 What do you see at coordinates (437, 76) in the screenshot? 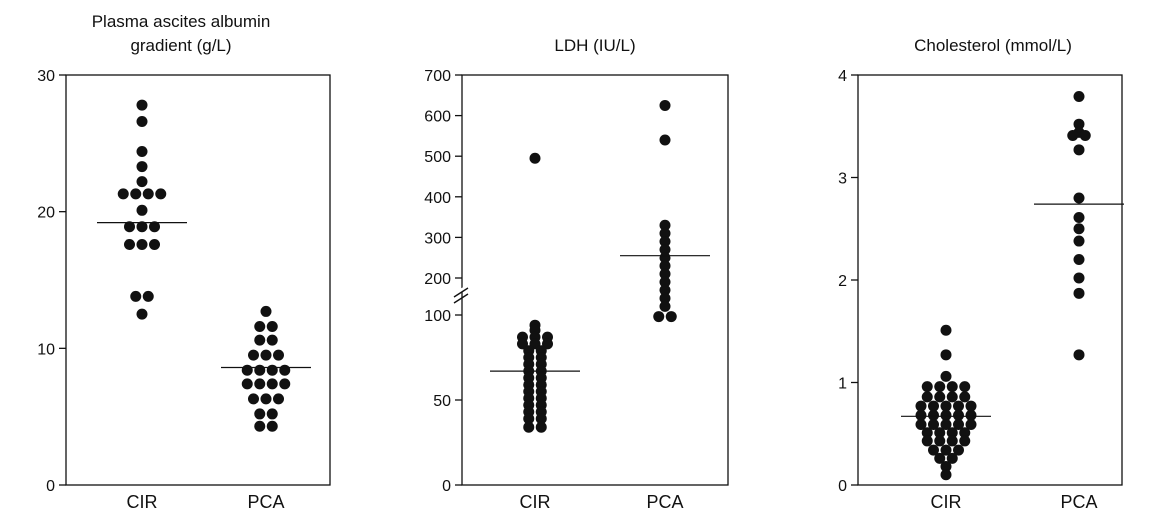
I see `y-tick-label: 700` at bounding box center [437, 76].